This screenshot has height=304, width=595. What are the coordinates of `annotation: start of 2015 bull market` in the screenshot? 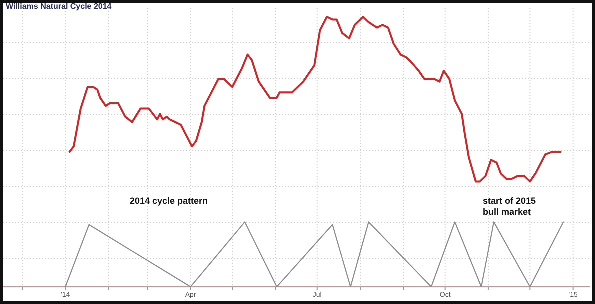 It's located at (509, 206).